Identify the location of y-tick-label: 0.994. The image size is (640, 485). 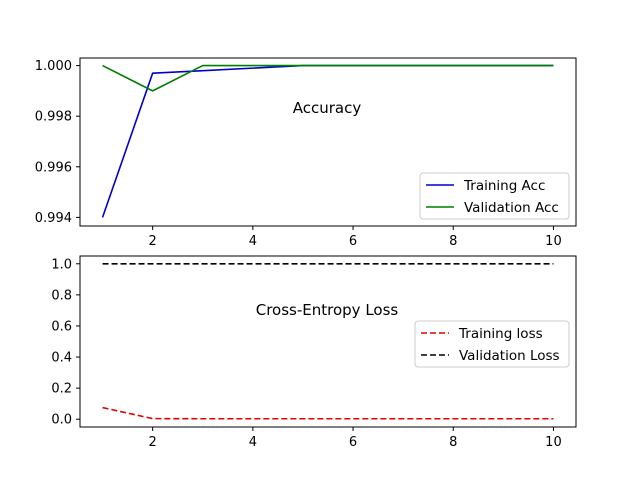
(53, 218).